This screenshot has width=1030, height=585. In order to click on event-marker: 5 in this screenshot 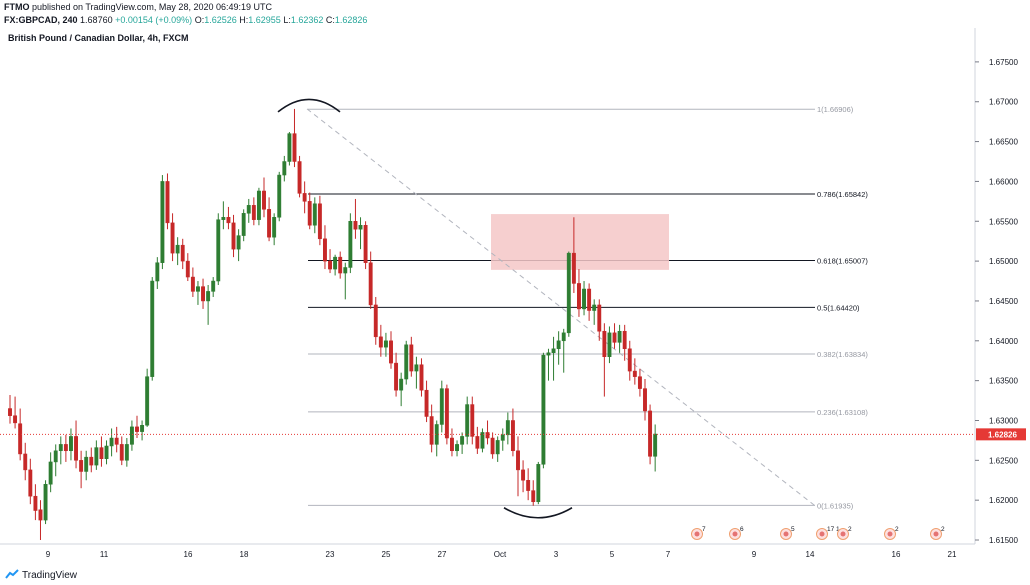, I will do `click(788, 533)`.